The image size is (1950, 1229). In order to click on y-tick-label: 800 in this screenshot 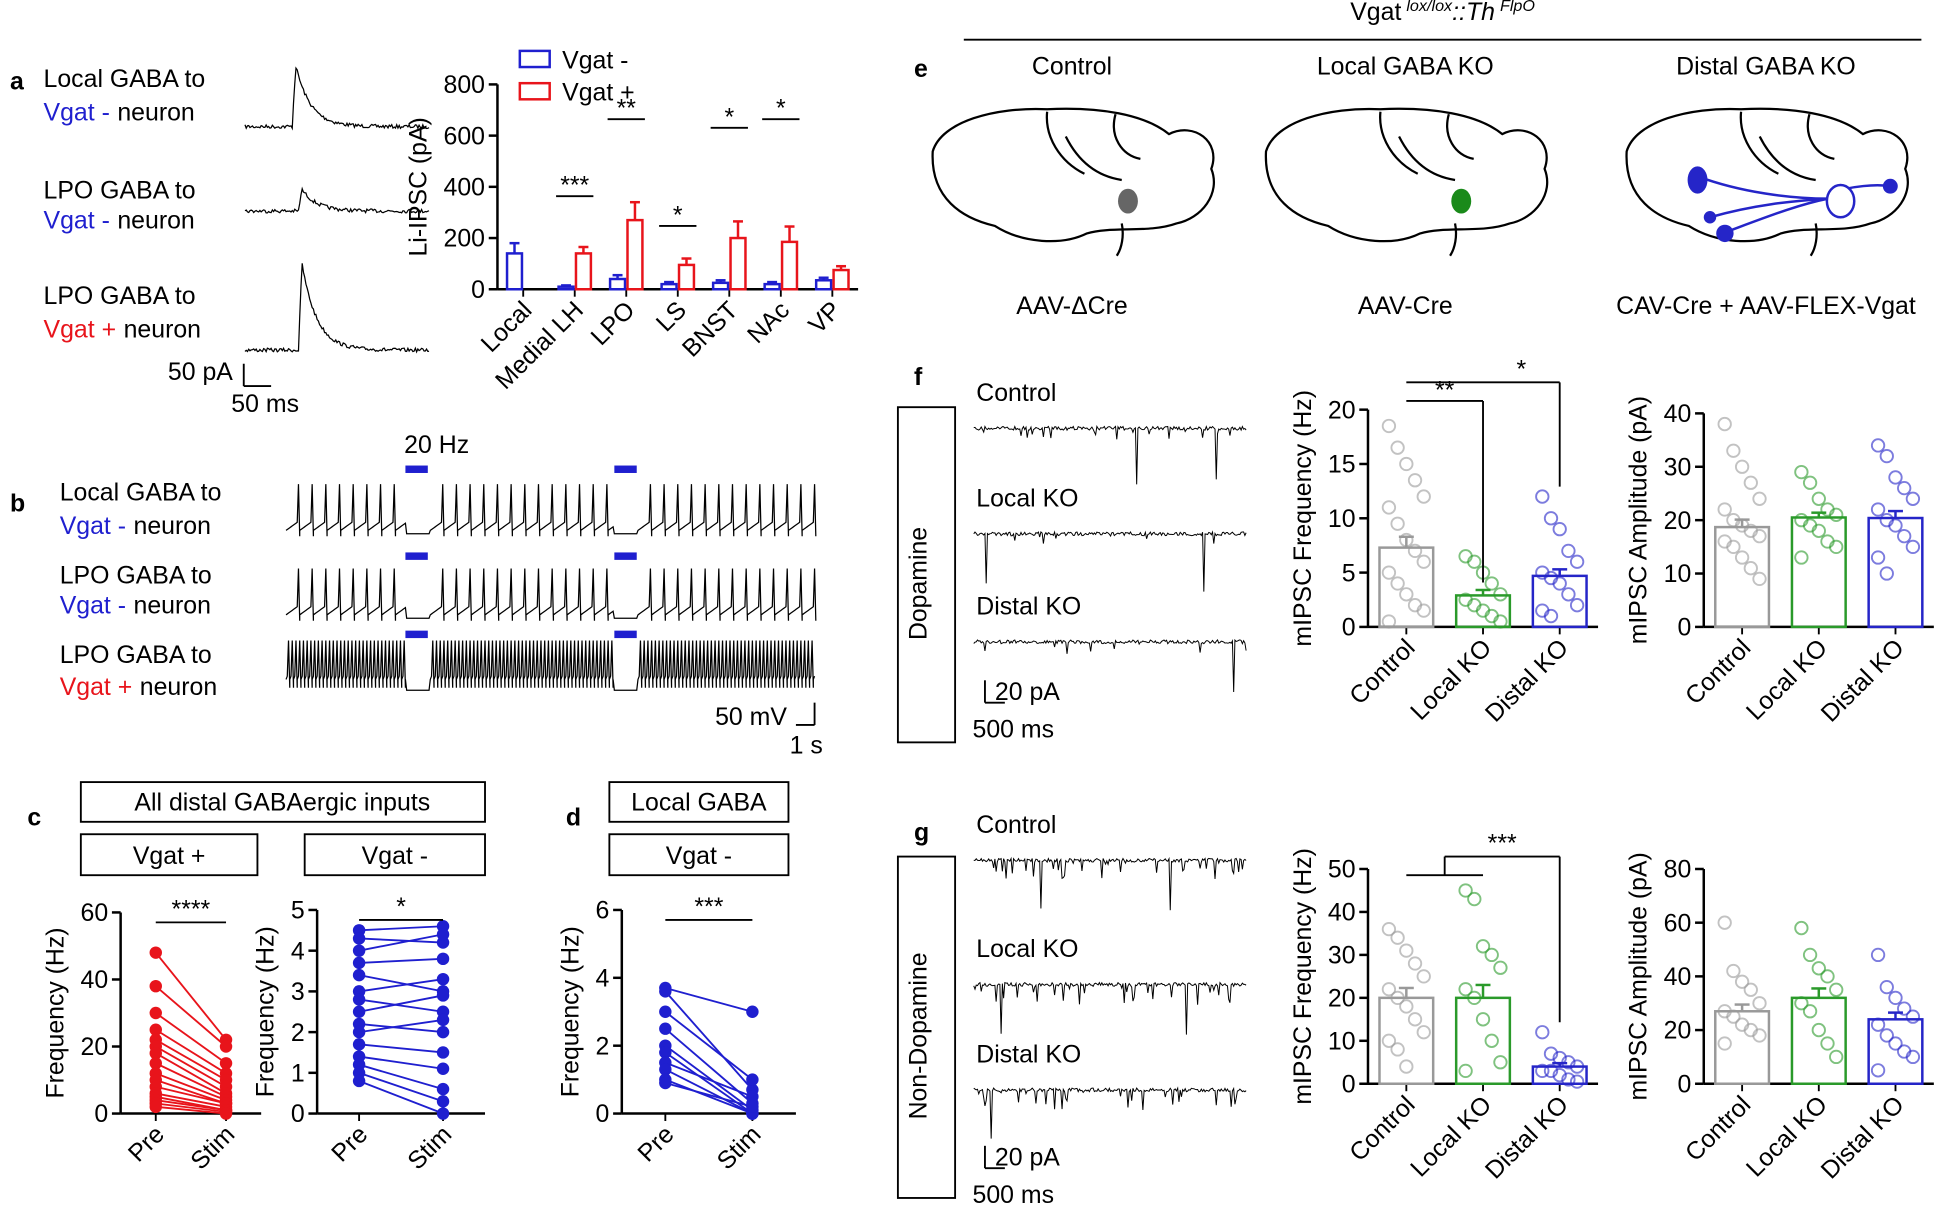, I will do `click(464, 85)`.